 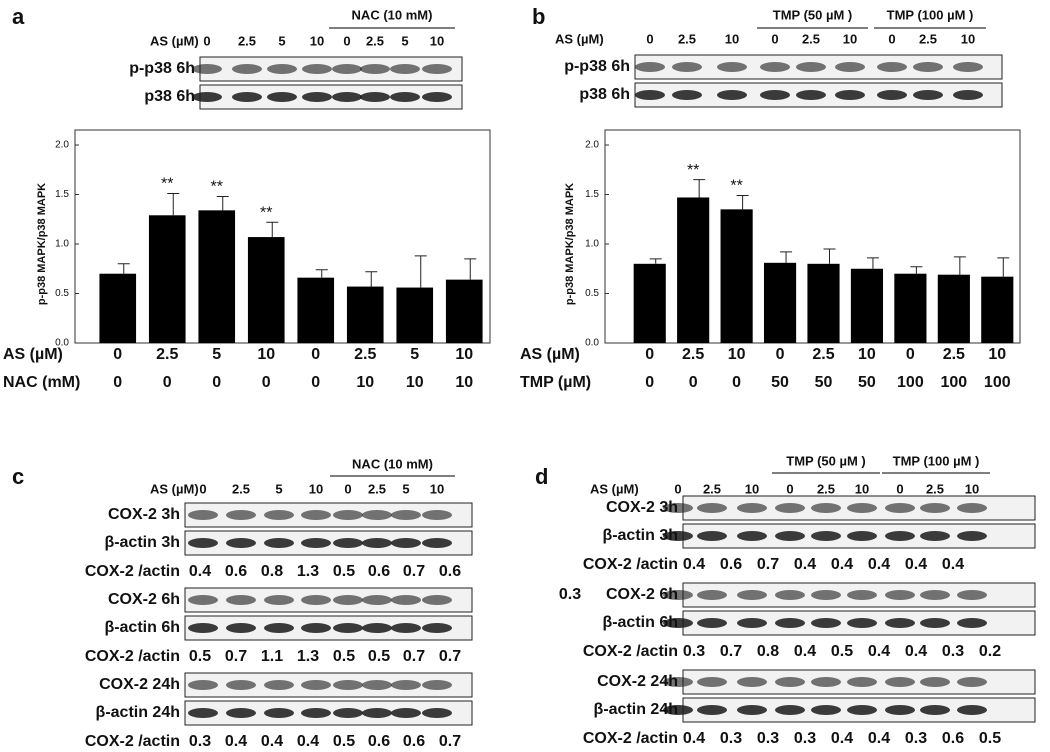 I want to click on x-tick-label: 100, so click(x=910, y=382).